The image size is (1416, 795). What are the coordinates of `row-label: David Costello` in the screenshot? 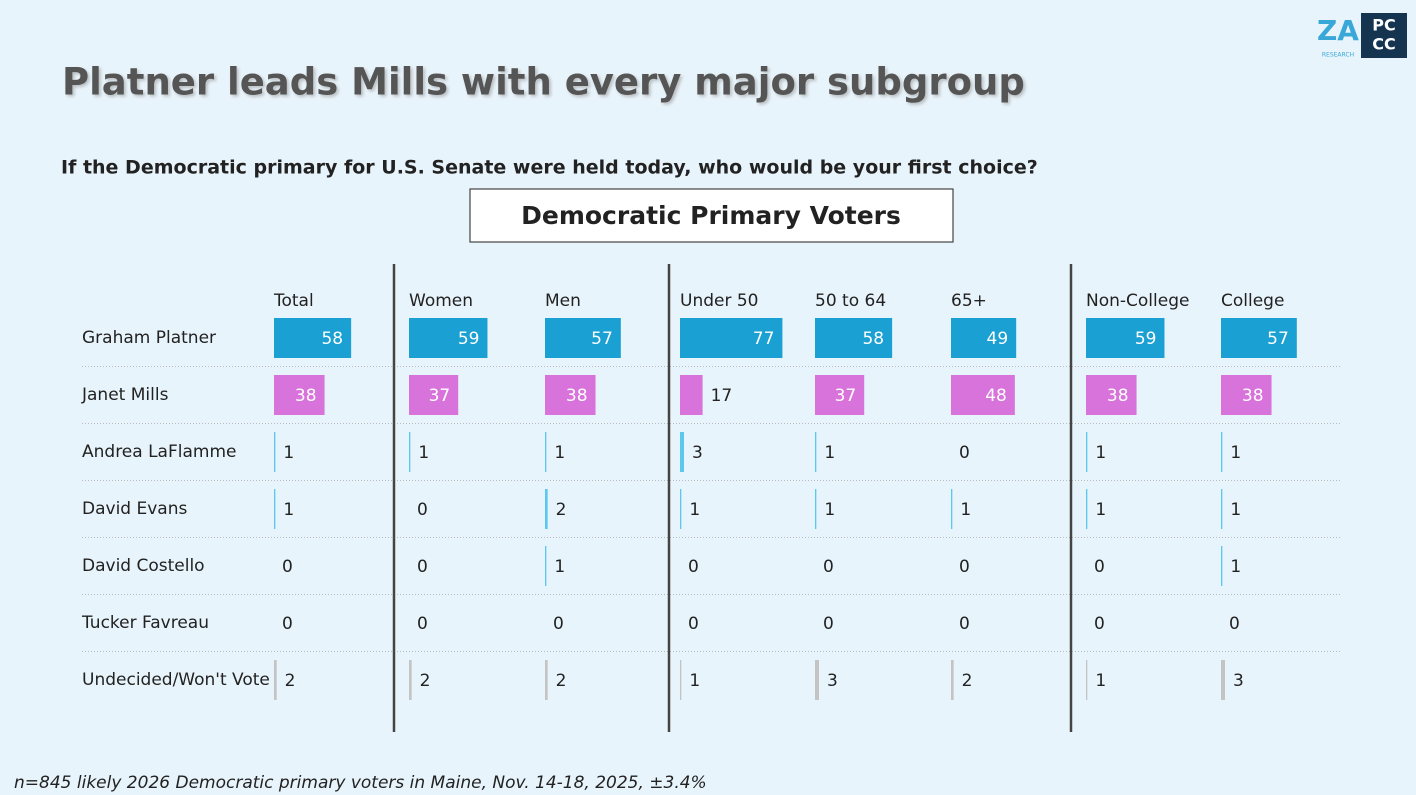 It's located at (143, 566).